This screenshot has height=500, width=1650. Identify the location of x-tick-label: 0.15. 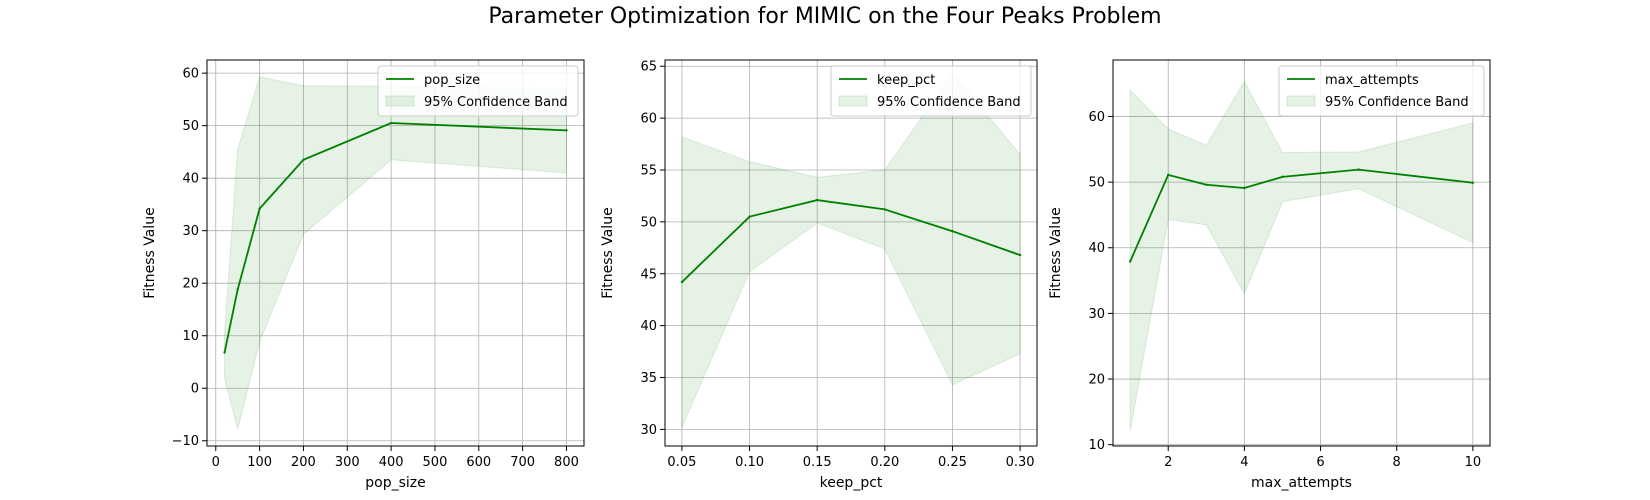
(817, 462).